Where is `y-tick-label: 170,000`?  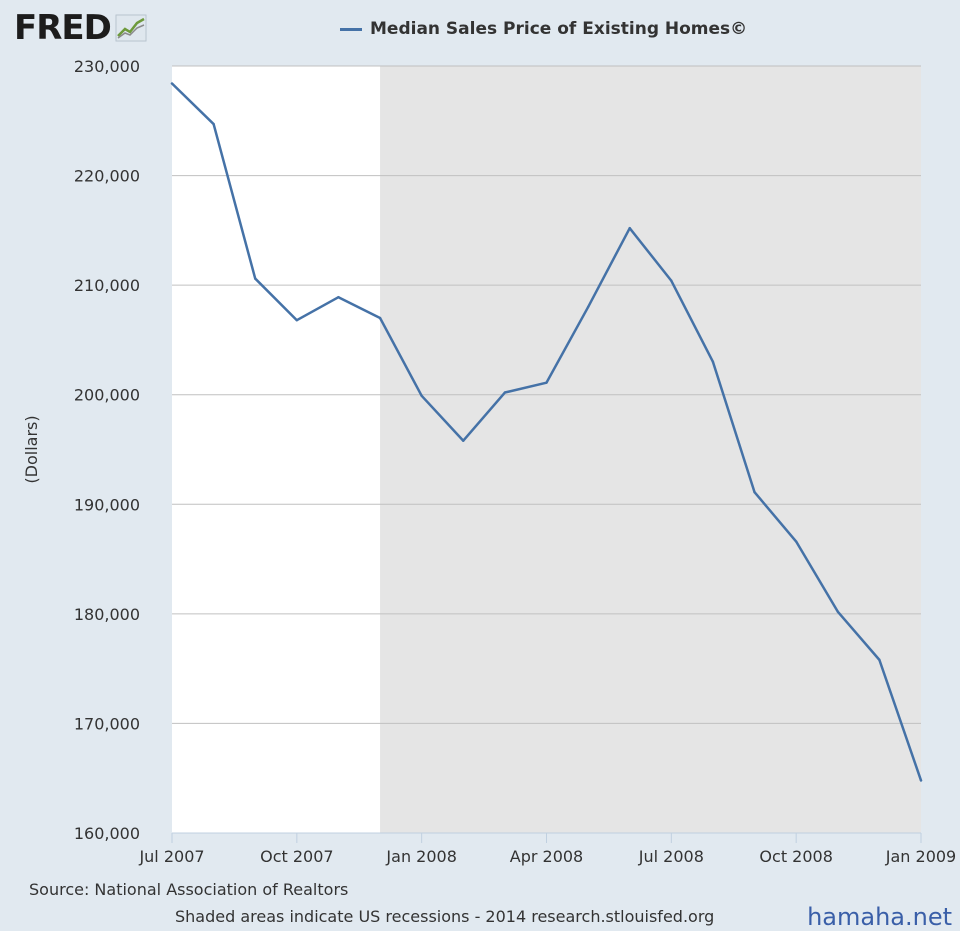 y-tick-label: 170,000 is located at coordinates (107, 723).